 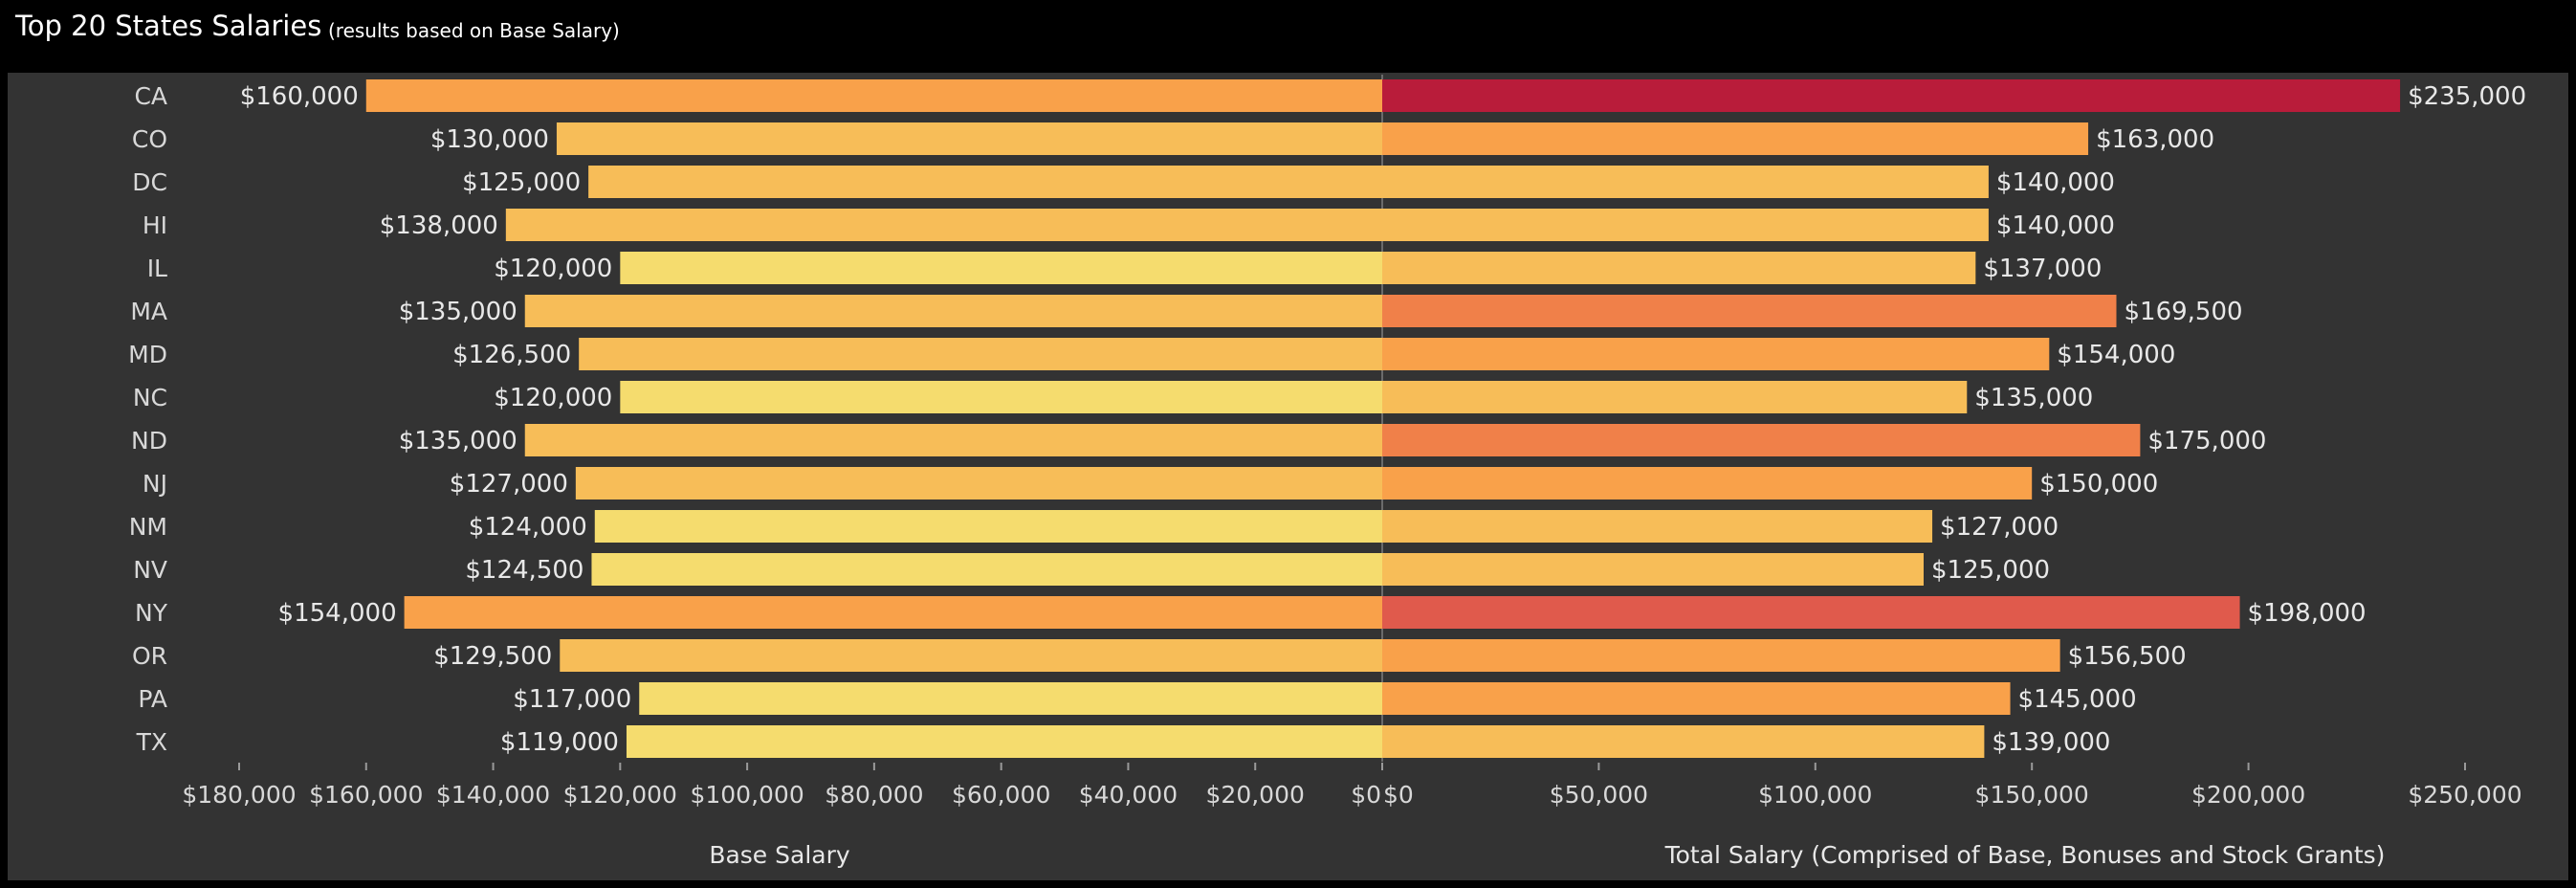 What do you see at coordinates (157, 268) in the screenshot?
I see `category-label: IL` at bounding box center [157, 268].